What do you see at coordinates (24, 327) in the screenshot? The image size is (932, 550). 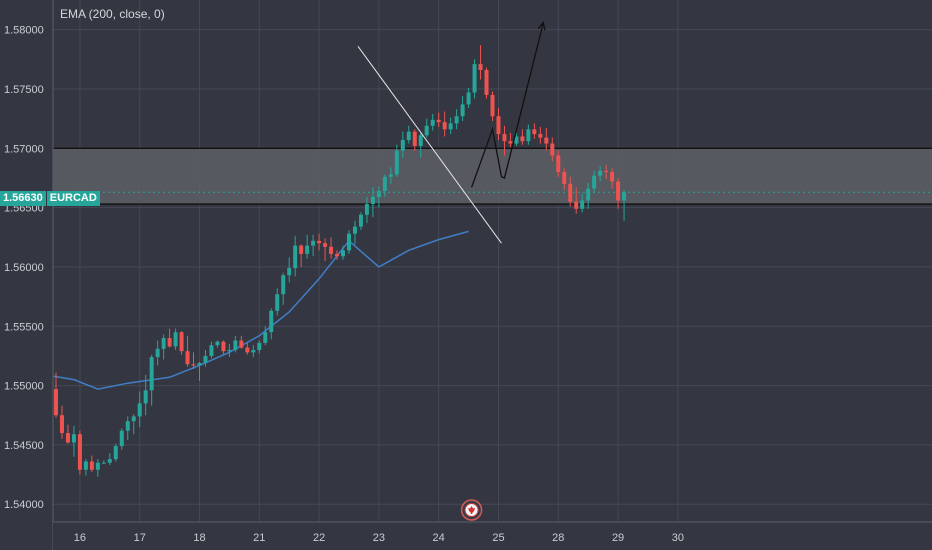 I see `y-tick-label: 1.55500` at bounding box center [24, 327].